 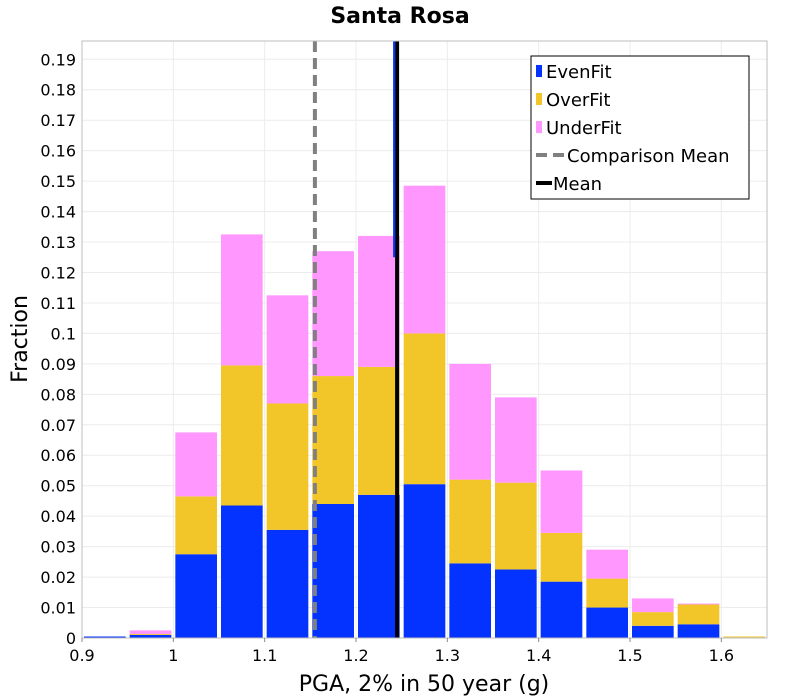 What do you see at coordinates (58, 516) in the screenshot?
I see `y-tick-label: 0.04` at bounding box center [58, 516].